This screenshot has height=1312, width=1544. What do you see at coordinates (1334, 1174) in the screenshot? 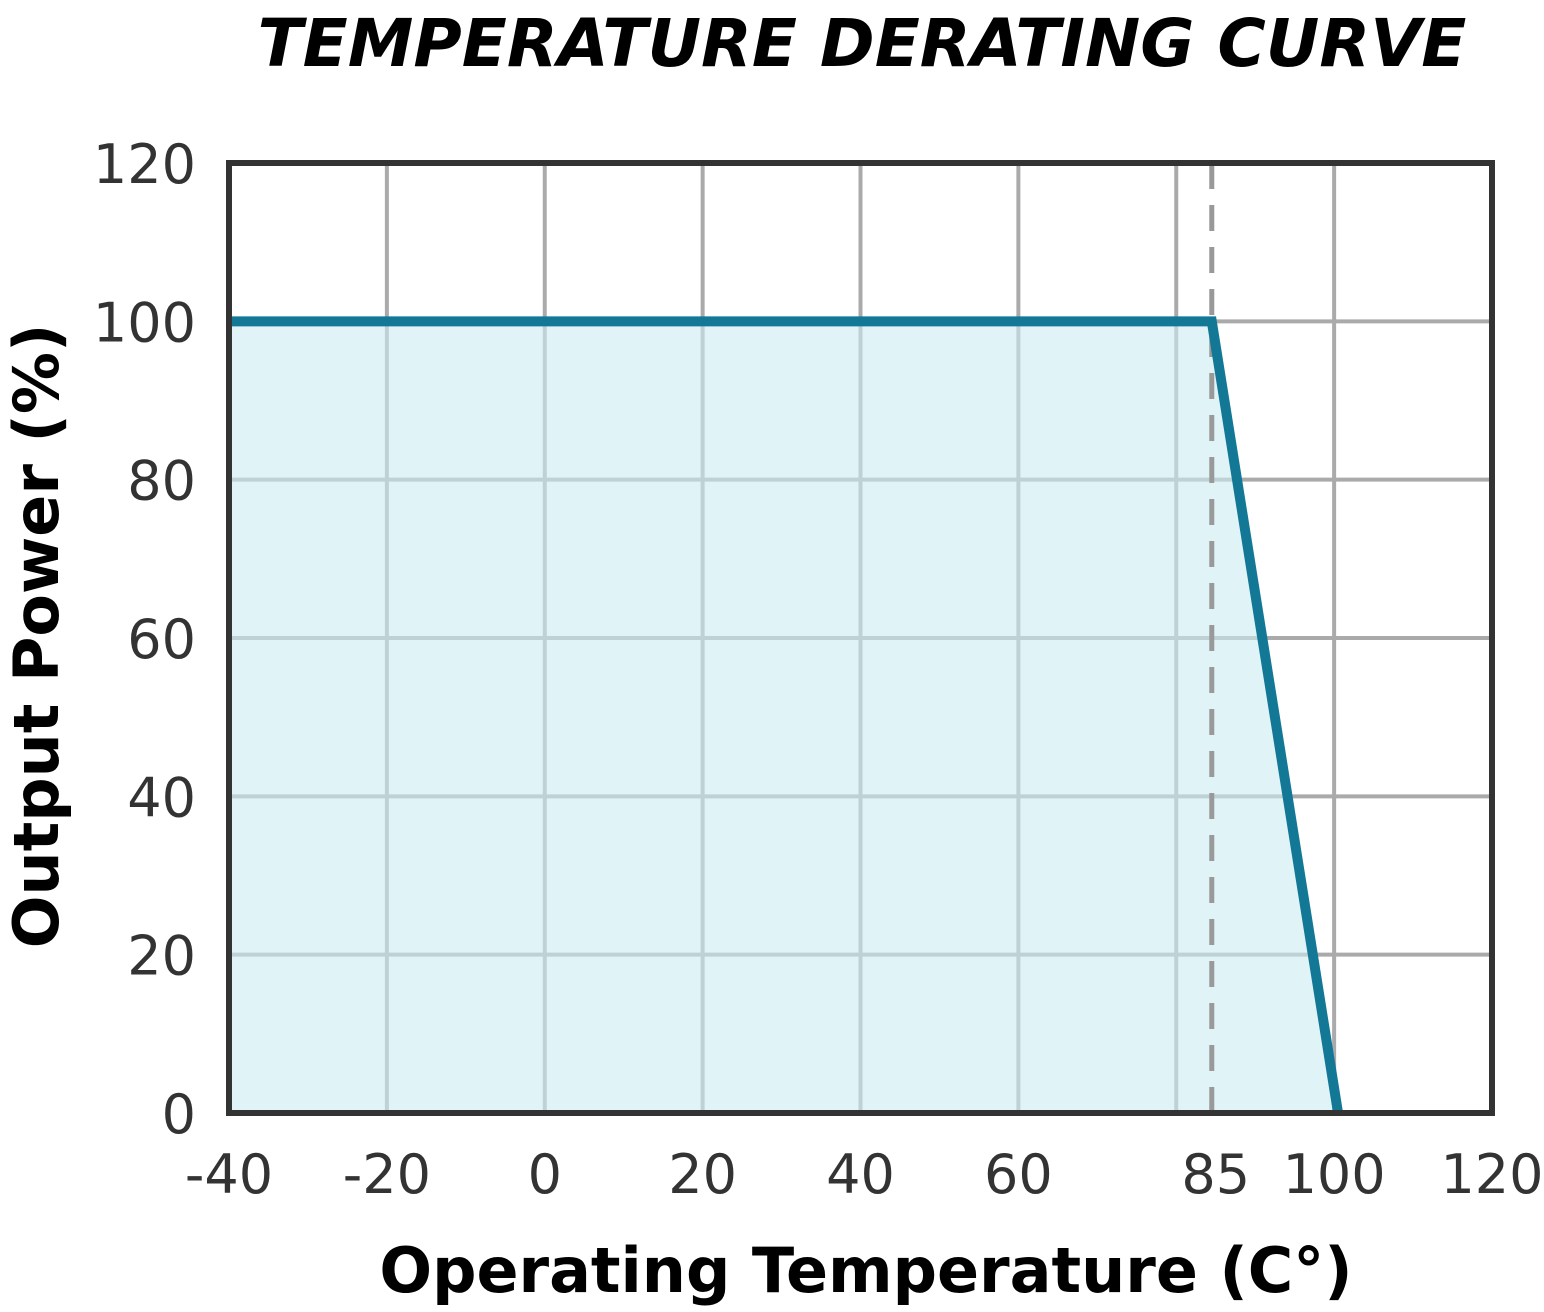
I see `x-tick-label: 100` at bounding box center [1334, 1174].